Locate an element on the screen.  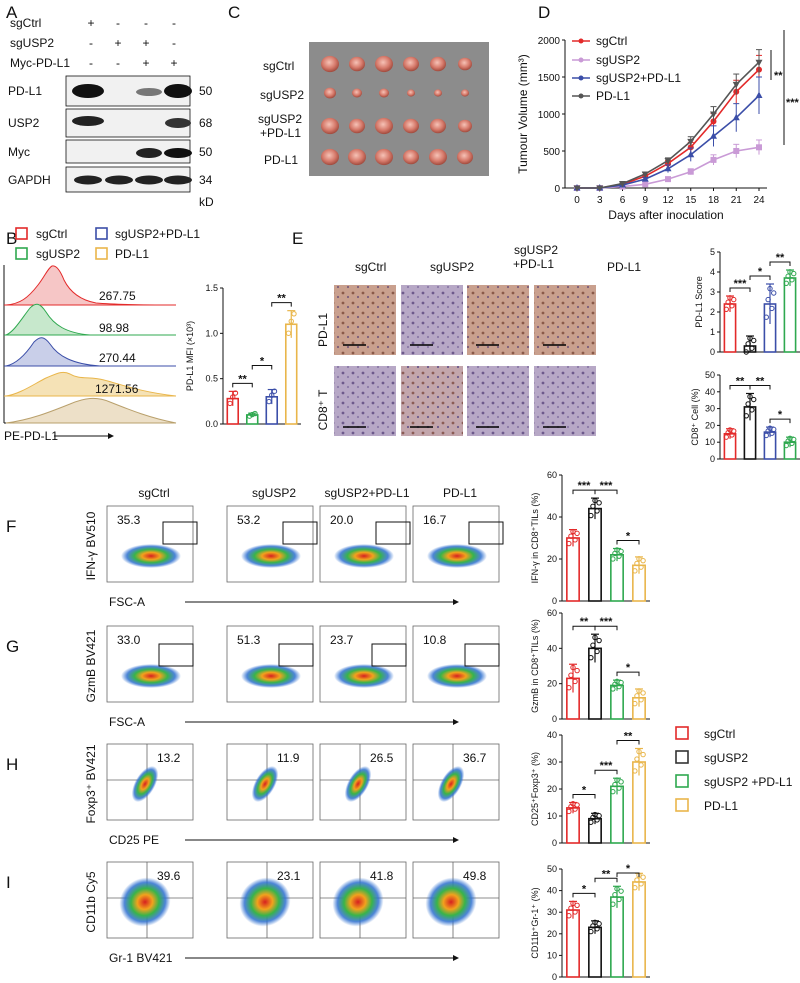
gh-legend-sgusp2-pdl1: sgUSP2 +PD-L1 is located at coordinates (748, 782).